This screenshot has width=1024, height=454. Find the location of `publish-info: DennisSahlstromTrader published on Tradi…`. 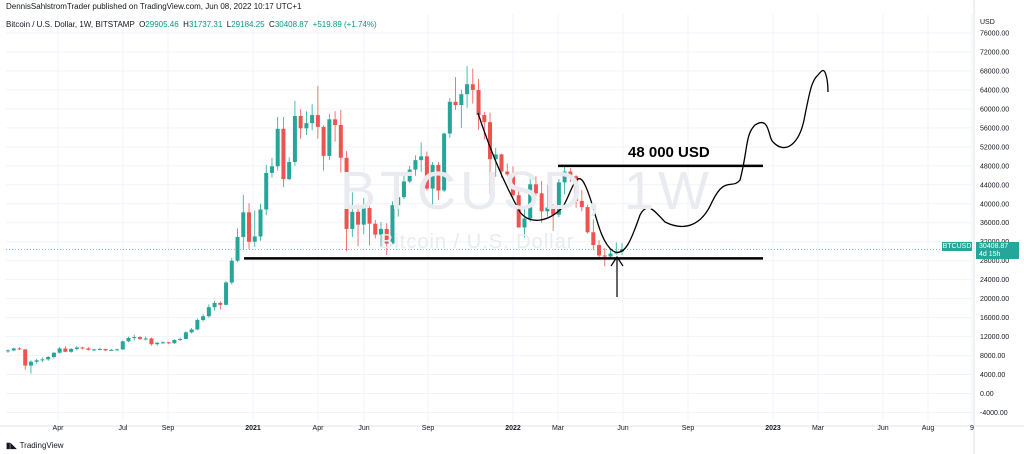

publish-info: DennisSahlstromTrader published on Tradi… is located at coordinates (154, 6).